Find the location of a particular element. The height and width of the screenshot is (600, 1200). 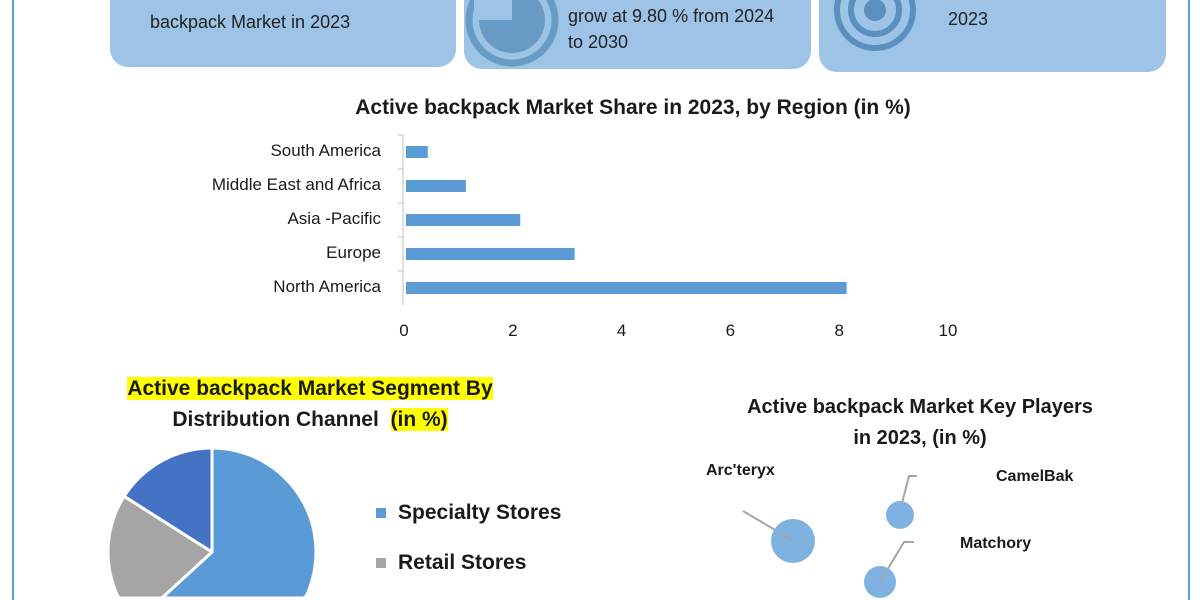

stat-card-2: grow at 9.80 % from 2024 to 2030 is located at coordinates (637, 34).